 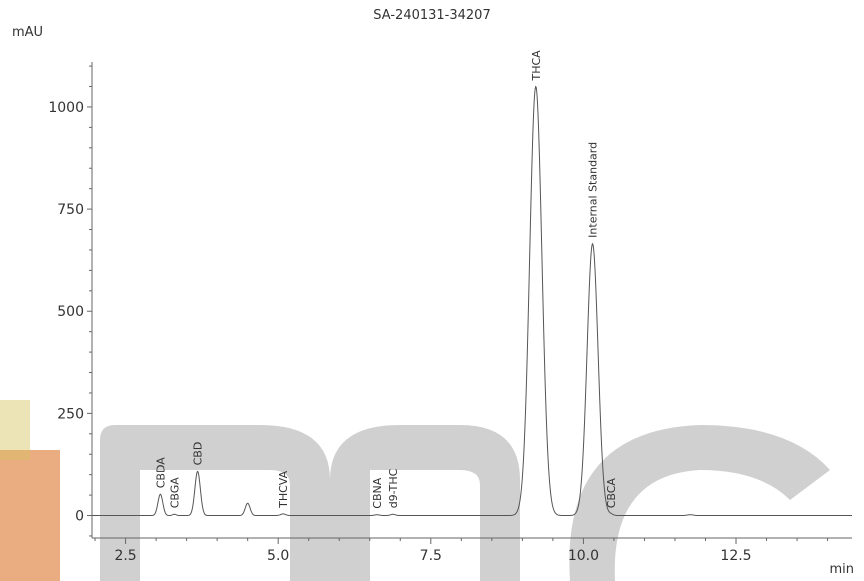 What do you see at coordinates (278, 556) in the screenshot?
I see `x-tick-label: 5.0` at bounding box center [278, 556].